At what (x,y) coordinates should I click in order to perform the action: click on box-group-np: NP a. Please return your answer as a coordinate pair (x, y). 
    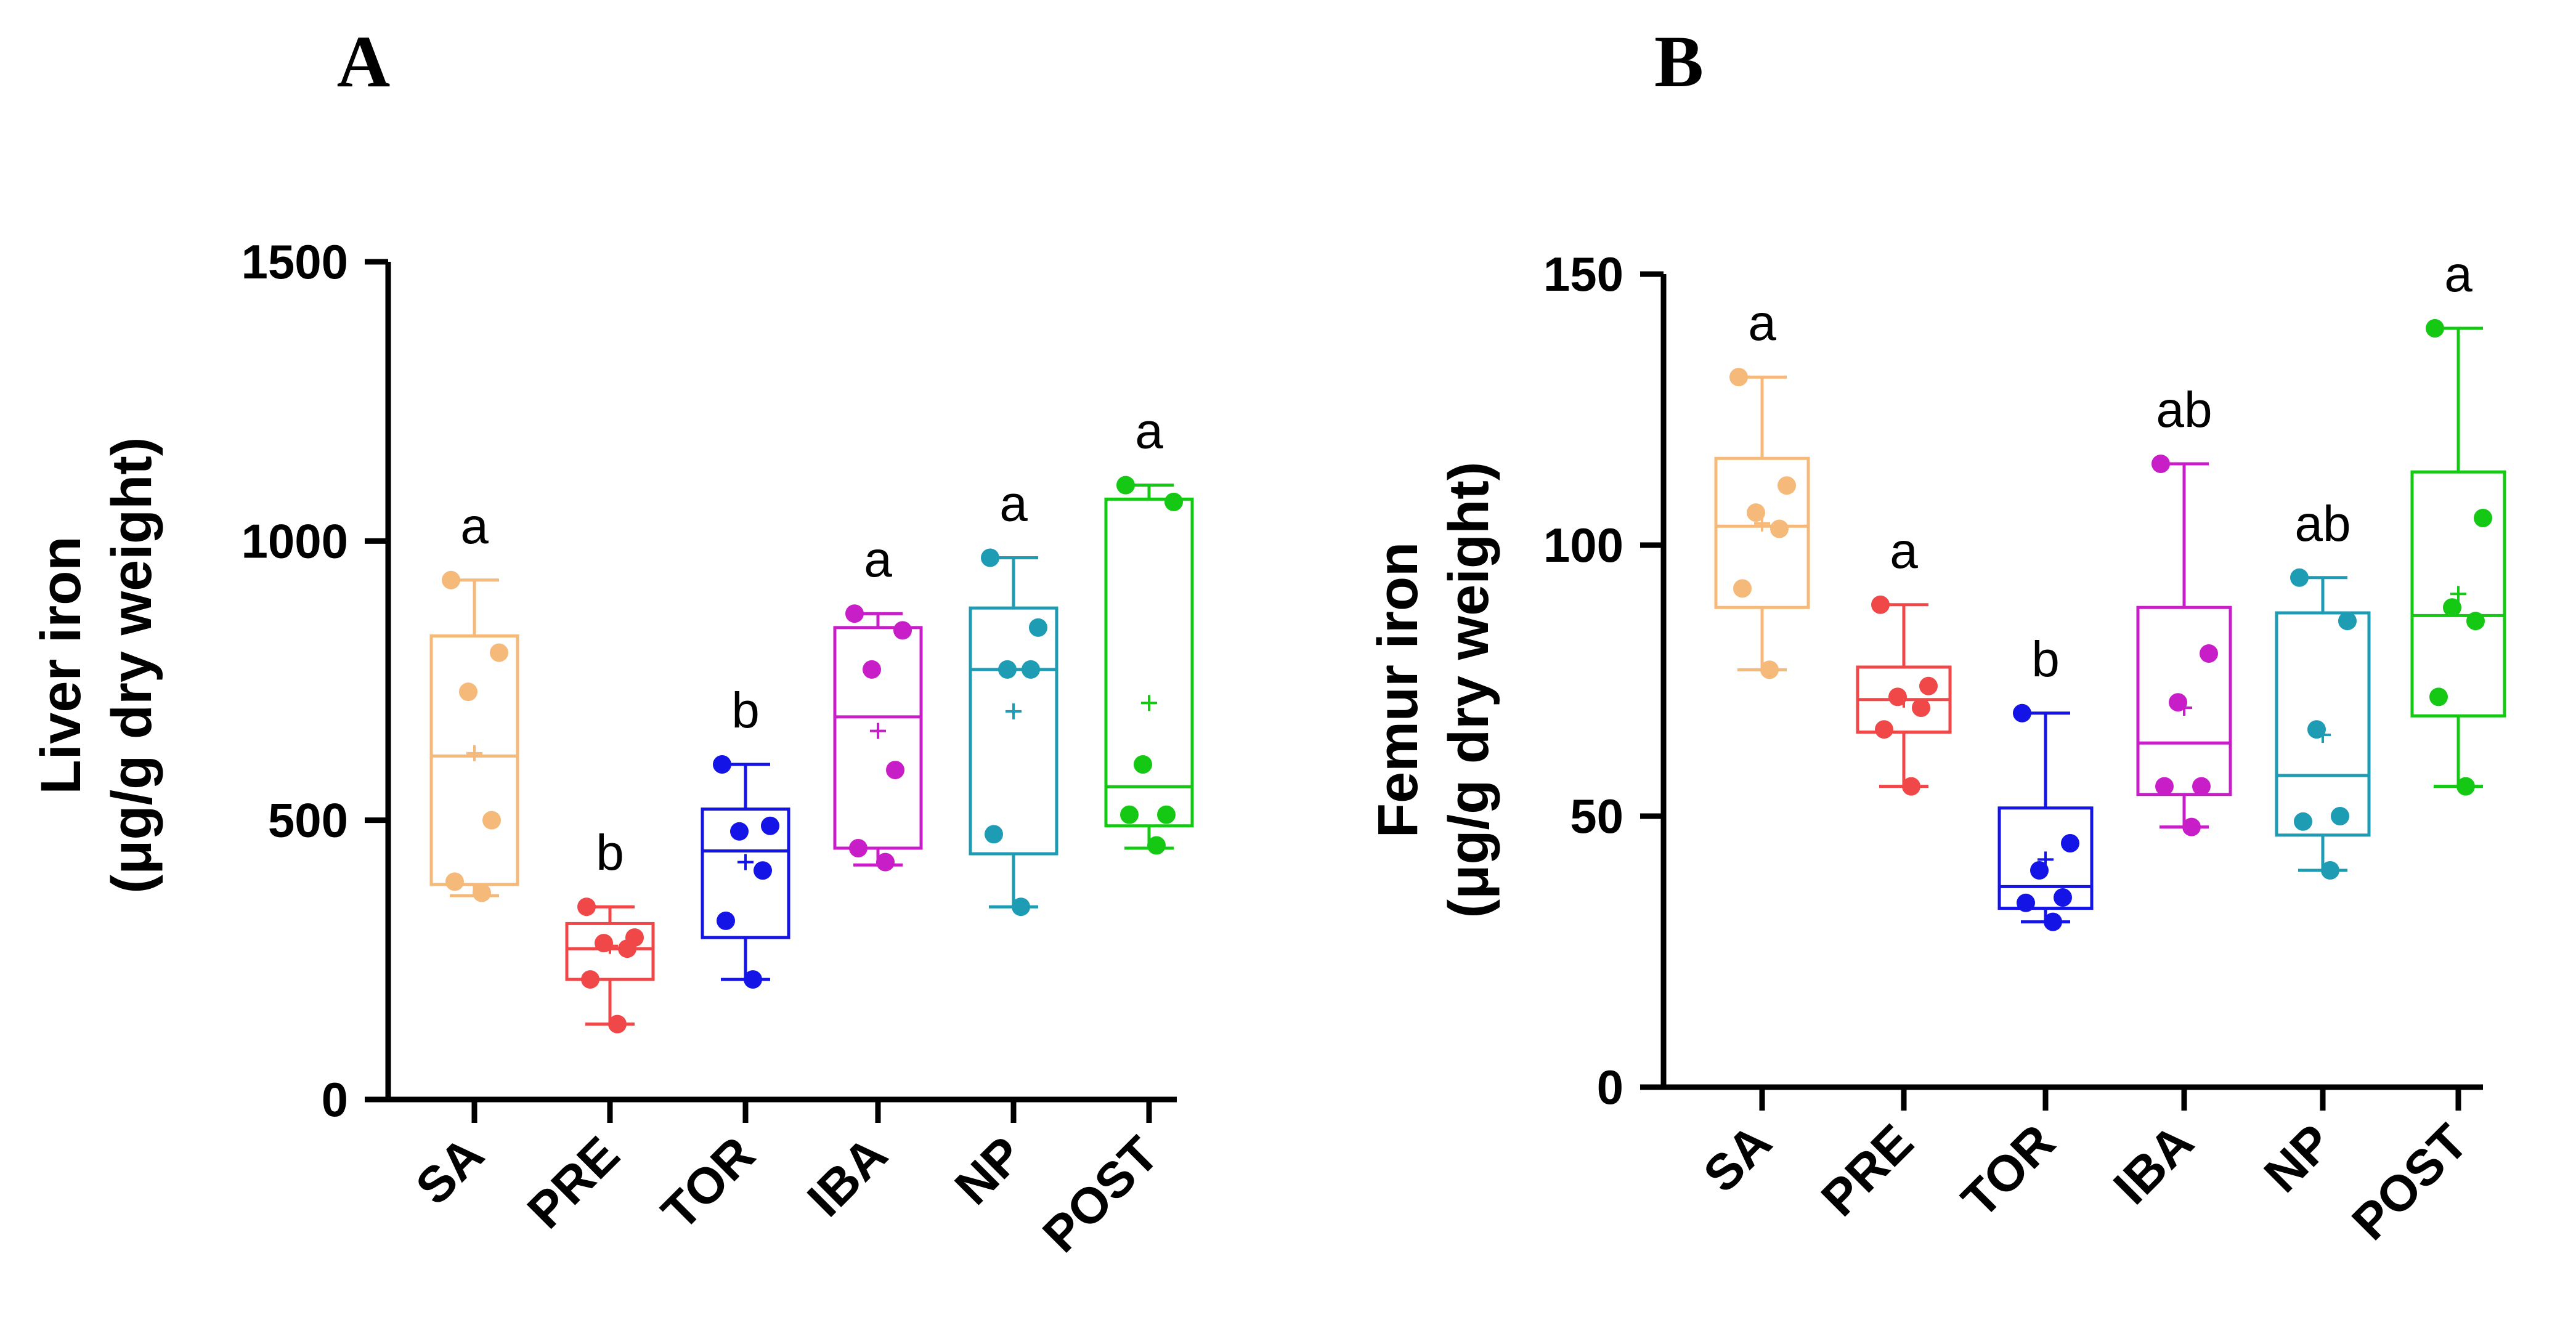
    Looking at the image, I should click on (1001, 845).